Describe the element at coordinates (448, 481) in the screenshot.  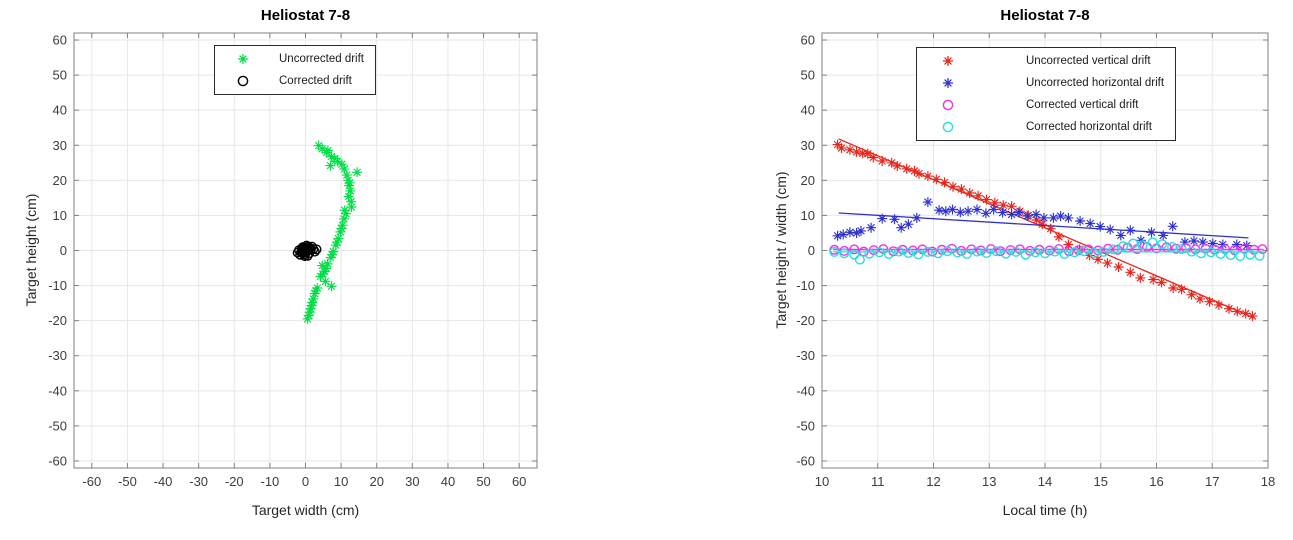
I see `x-tick-label: 40` at that location.